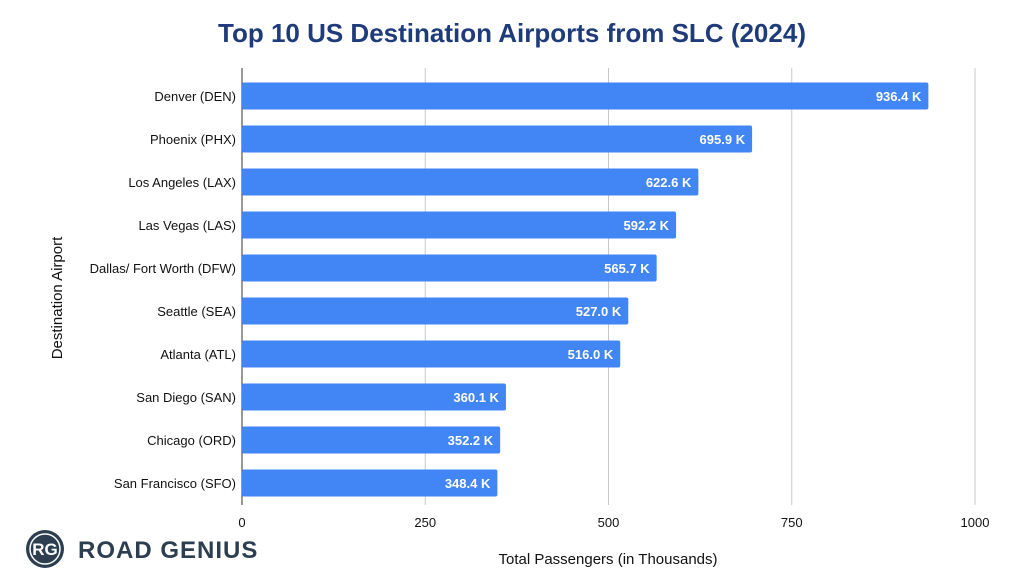 Image resolution: width=1024 pixels, height=582 pixels. I want to click on category-label: Seattle (SEA), so click(196, 311).